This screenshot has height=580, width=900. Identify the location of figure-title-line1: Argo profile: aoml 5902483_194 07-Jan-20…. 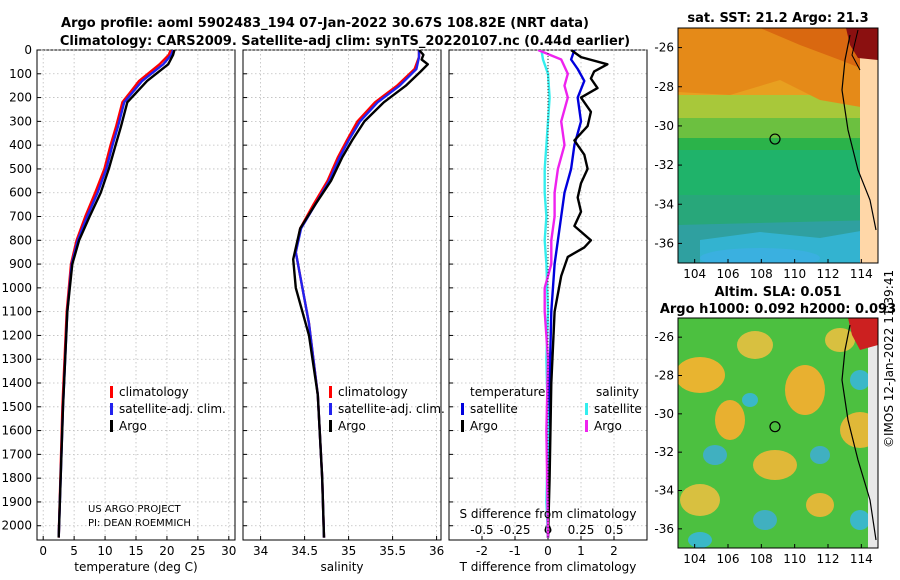
(325, 23).